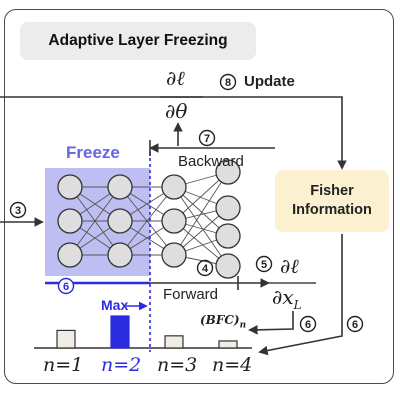  I want to click on fisher-line-2: Information, so click(332, 210).